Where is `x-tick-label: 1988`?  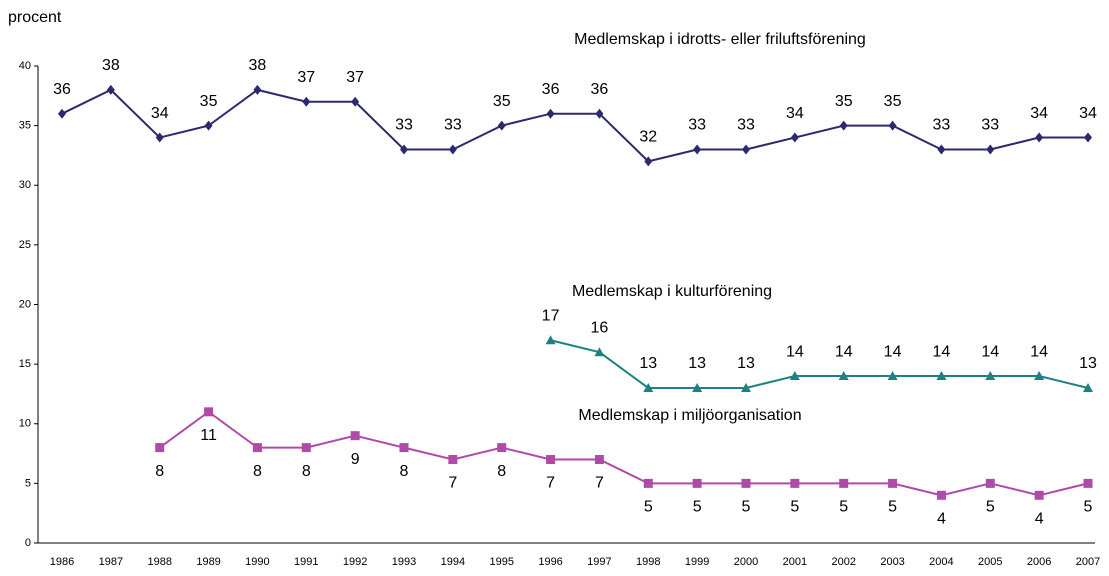
x-tick-label: 1988 is located at coordinates (159, 562).